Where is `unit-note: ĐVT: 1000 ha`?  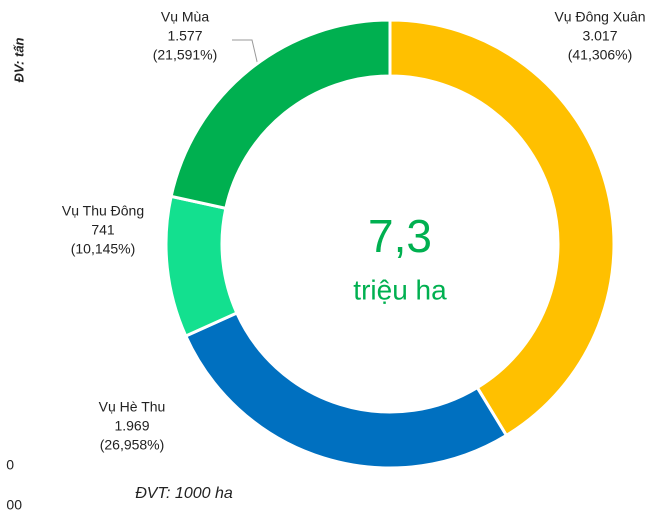 unit-note: ĐVT: 1000 ha is located at coordinates (184, 493).